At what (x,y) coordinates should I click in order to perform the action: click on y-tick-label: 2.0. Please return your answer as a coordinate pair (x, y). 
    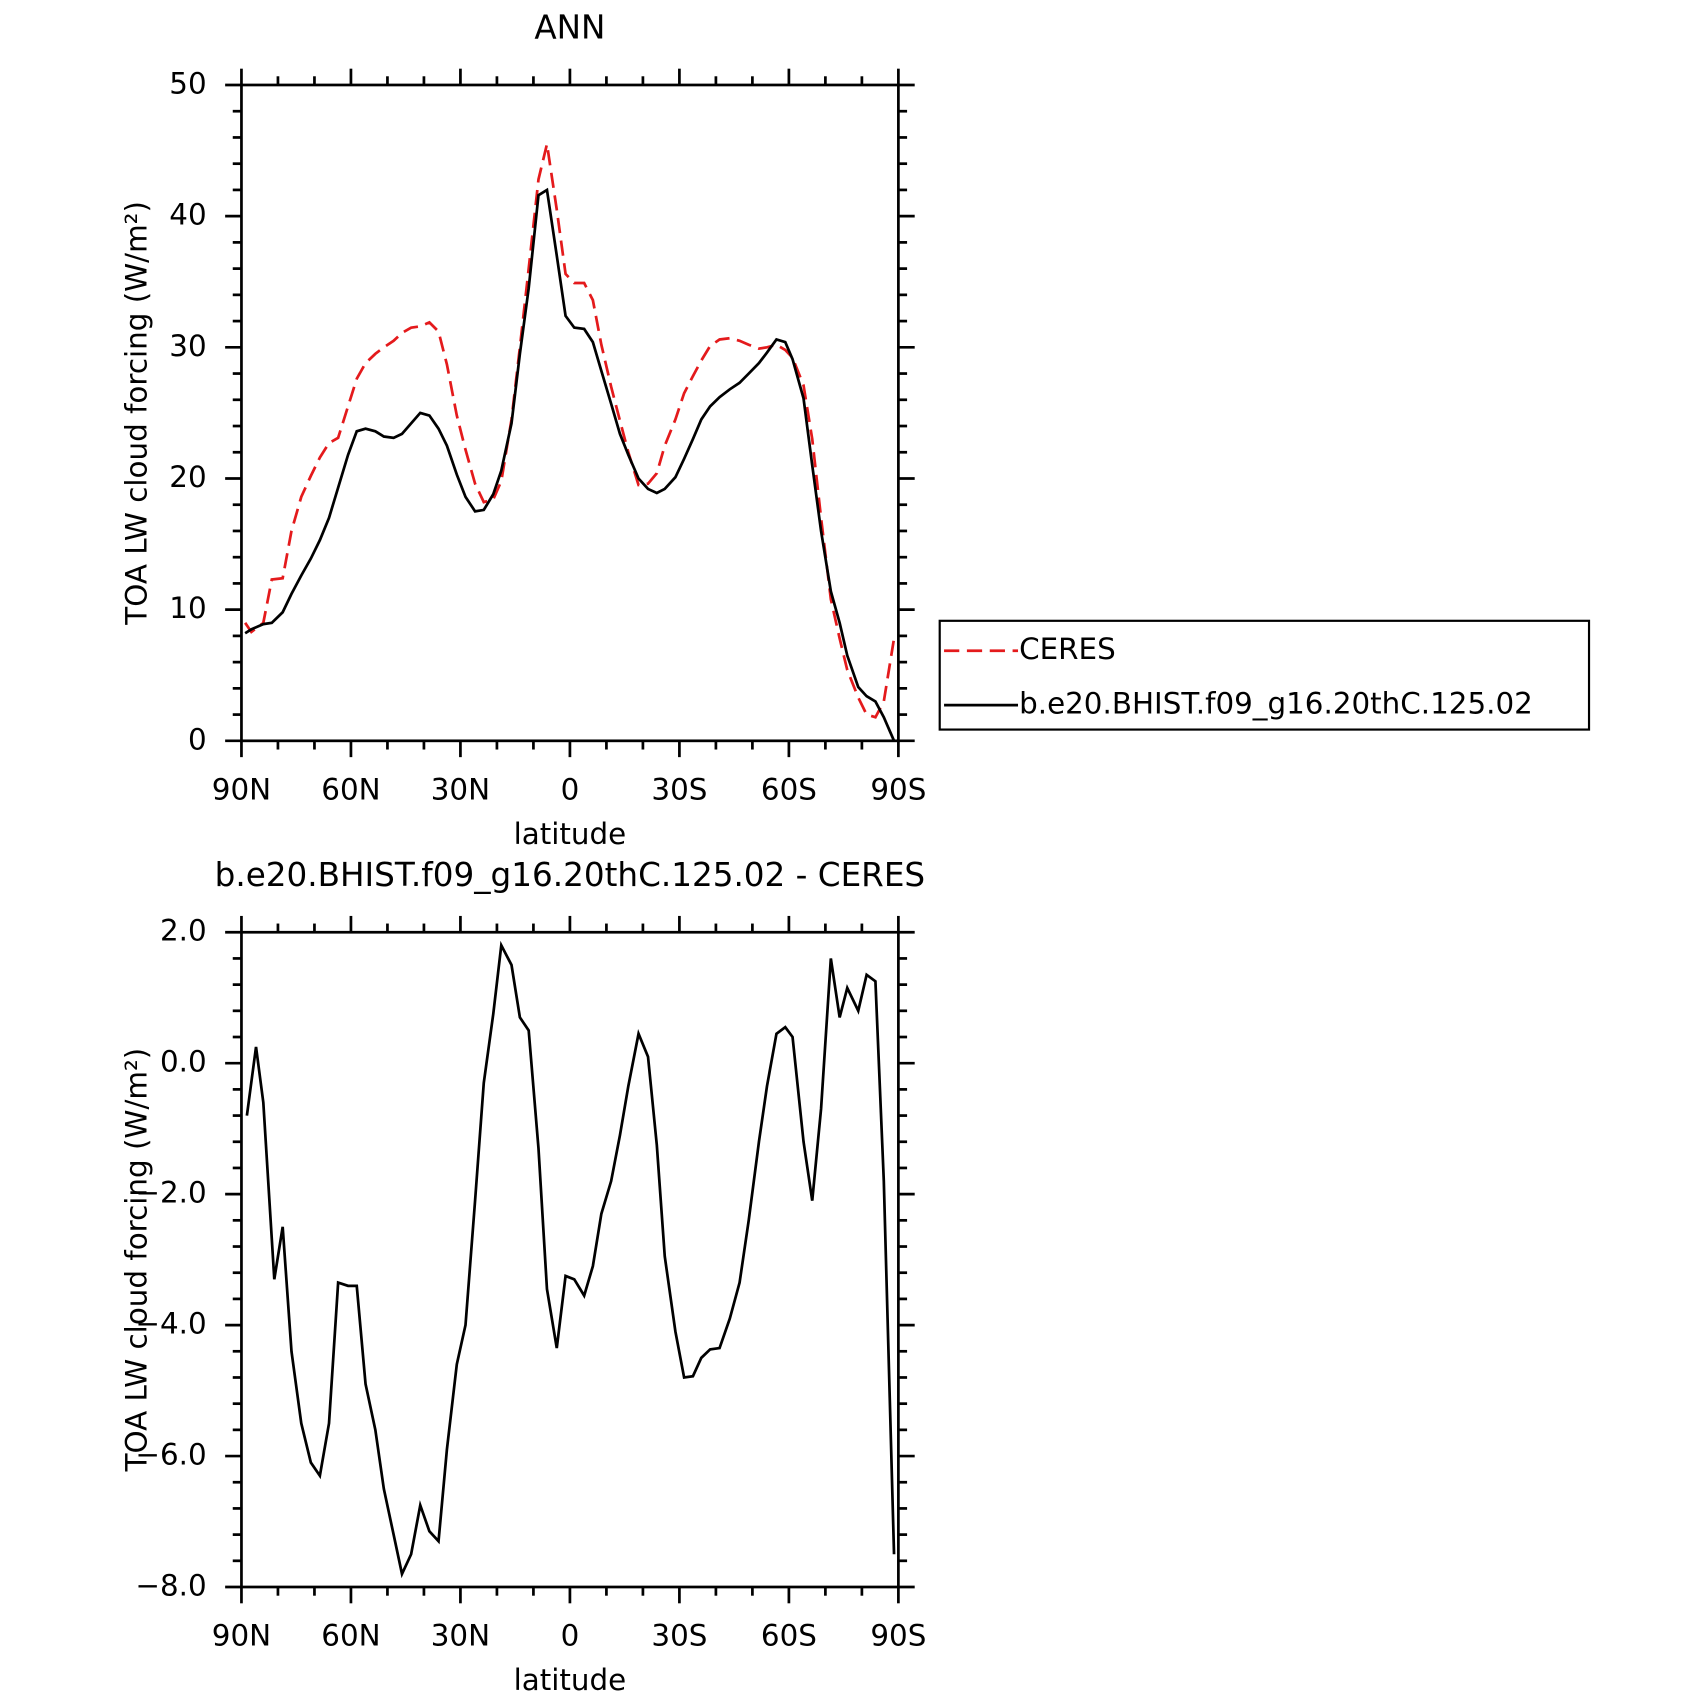
    Looking at the image, I should click on (183, 931).